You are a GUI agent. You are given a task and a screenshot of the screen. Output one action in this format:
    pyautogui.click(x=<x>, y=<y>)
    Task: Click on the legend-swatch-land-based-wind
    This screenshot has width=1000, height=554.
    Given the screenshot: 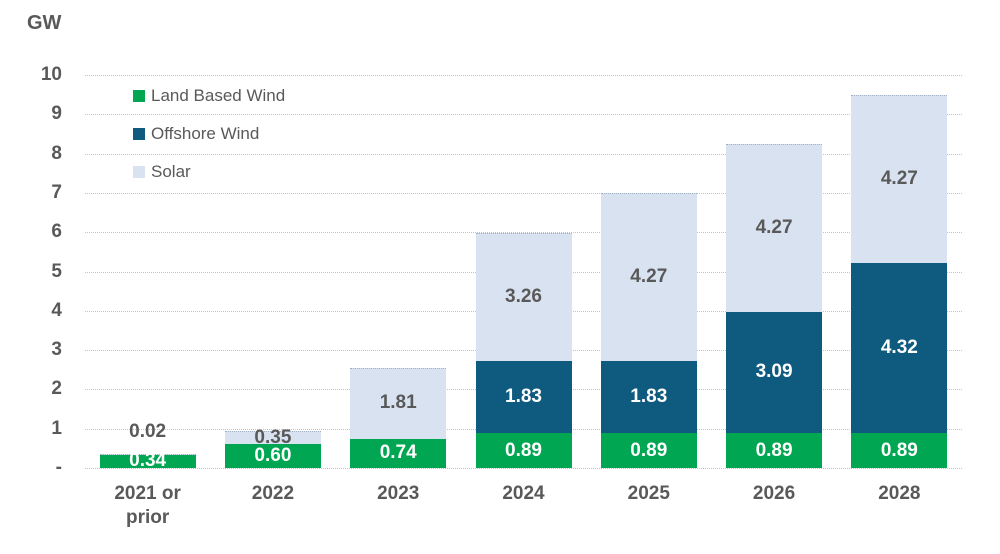 What is the action you would take?
    pyautogui.click(x=139, y=96)
    